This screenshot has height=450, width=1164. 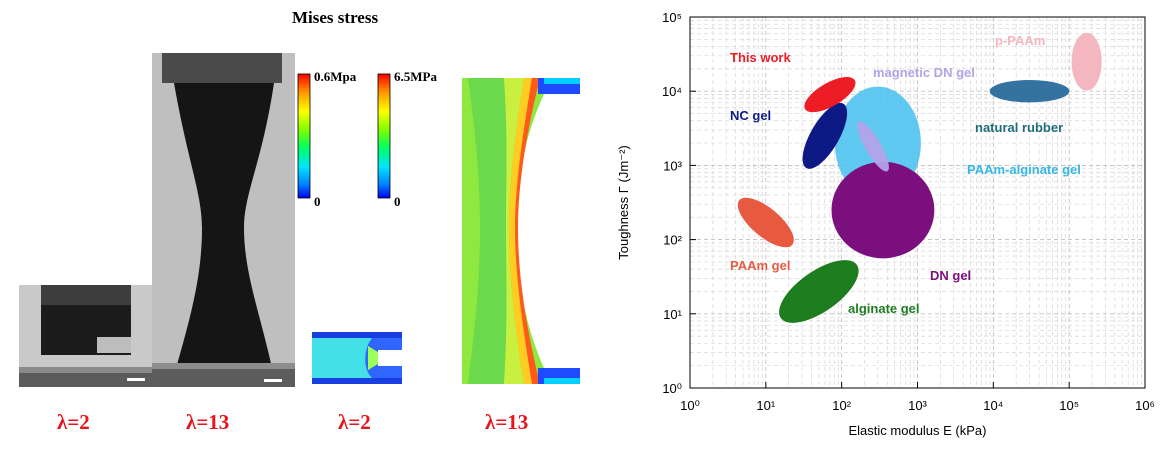 I want to click on label-paam-alginate-gel: PAAm-alginate gel, so click(x=1024, y=169).